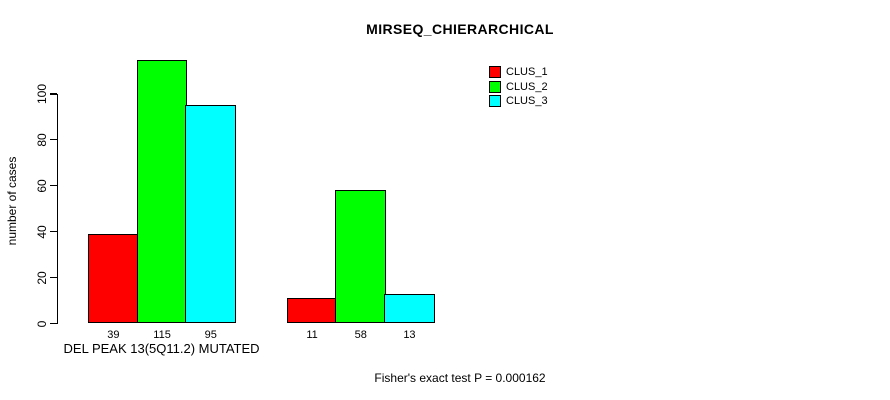 This screenshot has height=400, width=890. What do you see at coordinates (42, 140) in the screenshot?
I see `y-axis-tick-label: 80` at bounding box center [42, 140].